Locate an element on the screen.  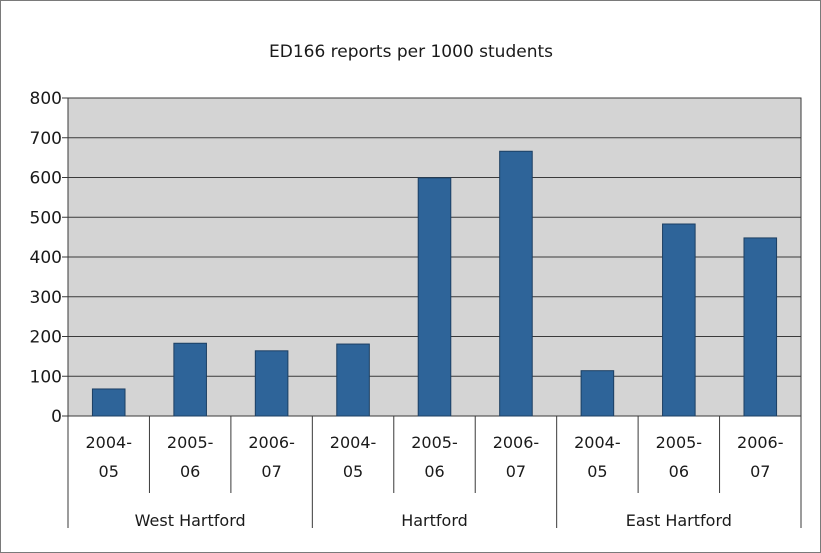
category-label-2-2-line1: 07 is located at coordinates (760, 471).